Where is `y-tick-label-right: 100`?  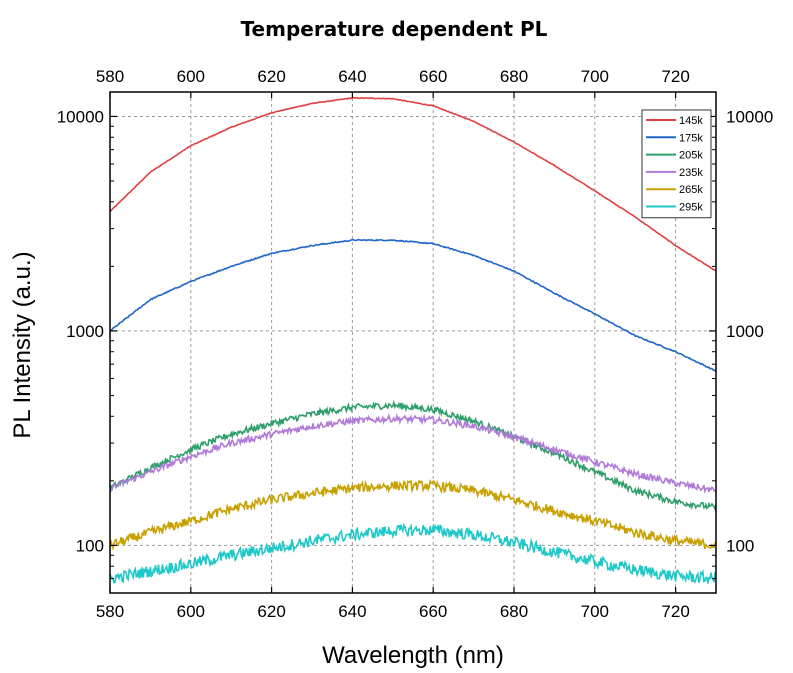 y-tick-label-right: 100 is located at coordinates (740, 545).